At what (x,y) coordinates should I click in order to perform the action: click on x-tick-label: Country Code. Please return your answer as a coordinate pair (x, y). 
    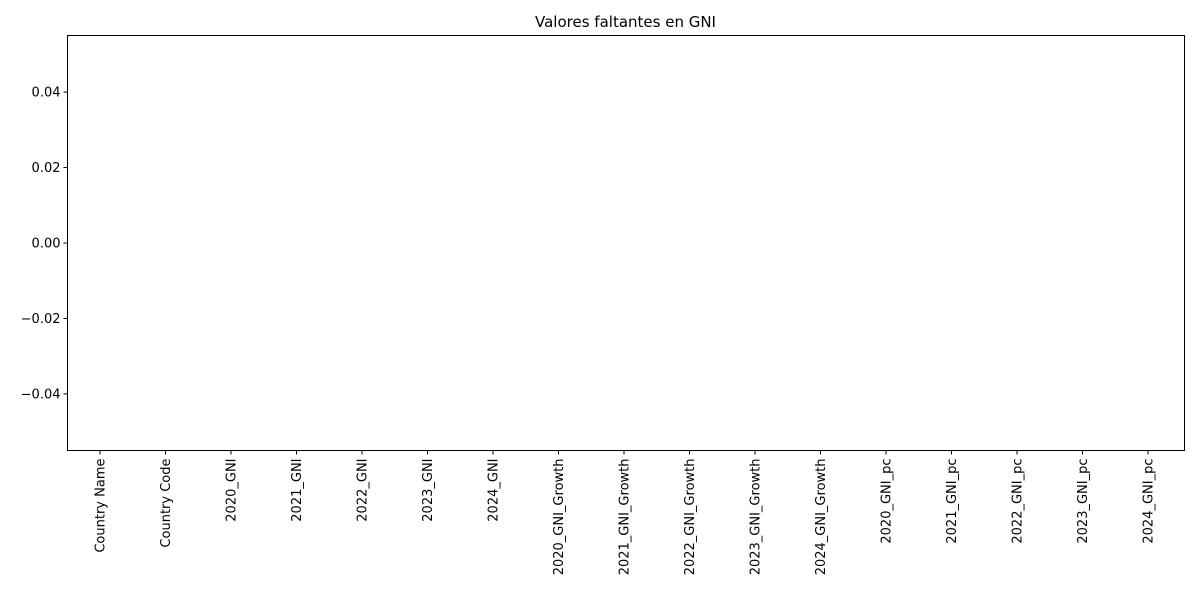
    Looking at the image, I should click on (166, 503).